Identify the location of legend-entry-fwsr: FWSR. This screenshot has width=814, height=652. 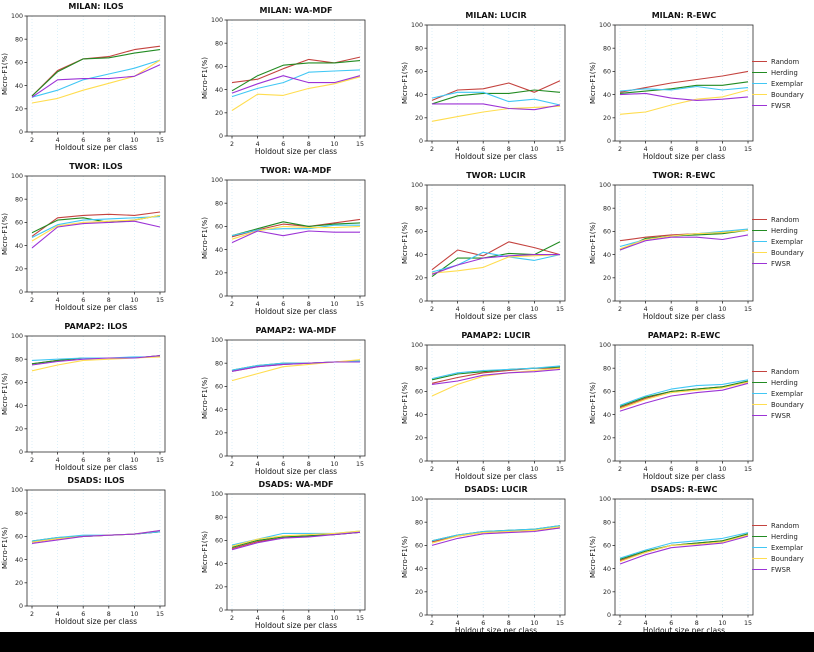
(783, 105).